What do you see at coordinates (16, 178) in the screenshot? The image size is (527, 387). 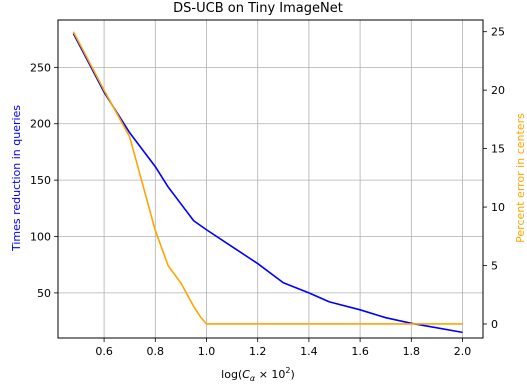 I see `y-left-axis-label: Times reduction in queries` at bounding box center [16, 178].